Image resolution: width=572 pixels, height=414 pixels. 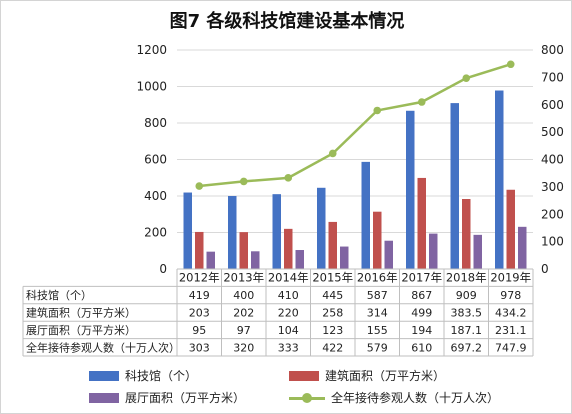 What do you see at coordinates (332, 347) in the screenshot?
I see `data-label: 422` at bounding box center [332, 347].